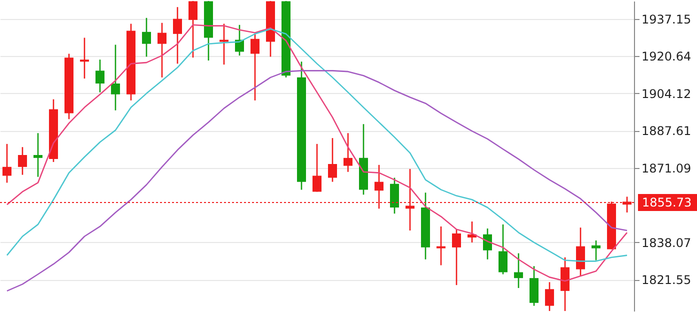 The image size is (697, 312). I want to click on y-tick-label: 1838.07, so click(667, 243).